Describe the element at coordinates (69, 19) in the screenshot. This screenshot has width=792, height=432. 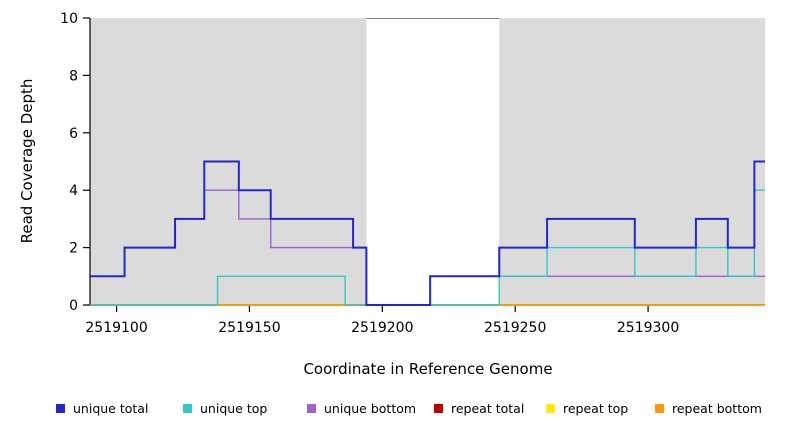
I see `svg-text: 10` at that location.